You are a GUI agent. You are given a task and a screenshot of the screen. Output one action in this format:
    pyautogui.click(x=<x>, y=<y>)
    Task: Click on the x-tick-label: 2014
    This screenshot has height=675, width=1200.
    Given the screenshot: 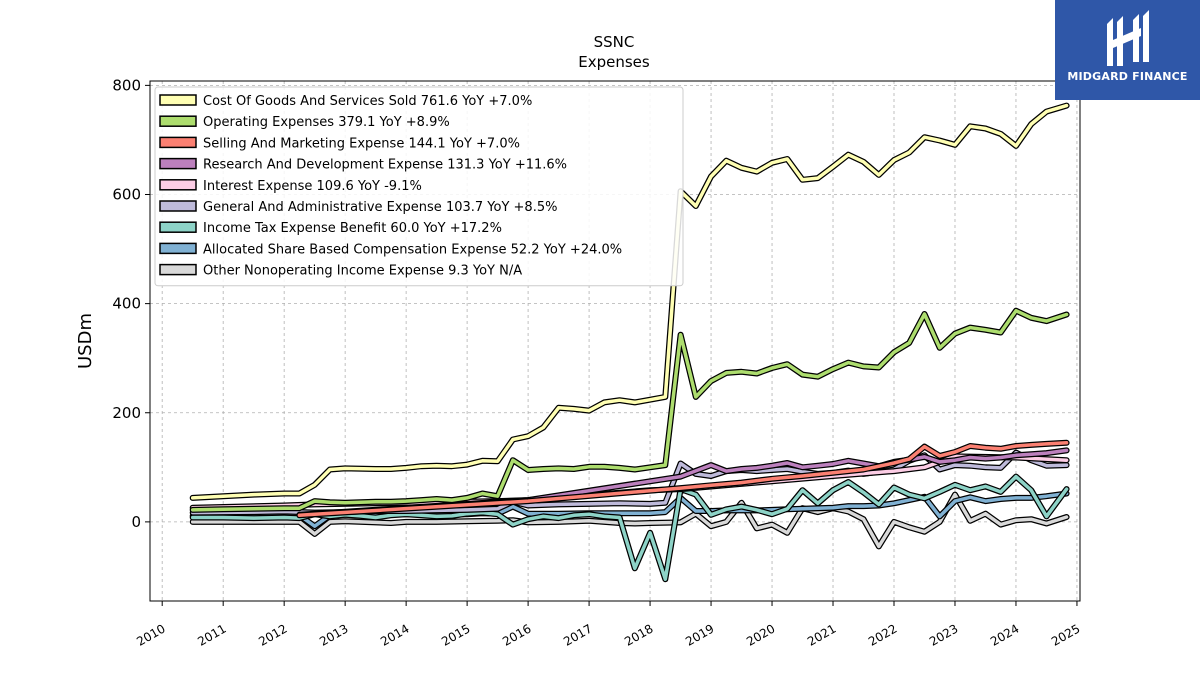 What is the action you would take?
    pyautogui.click(x=394, y=634)
    